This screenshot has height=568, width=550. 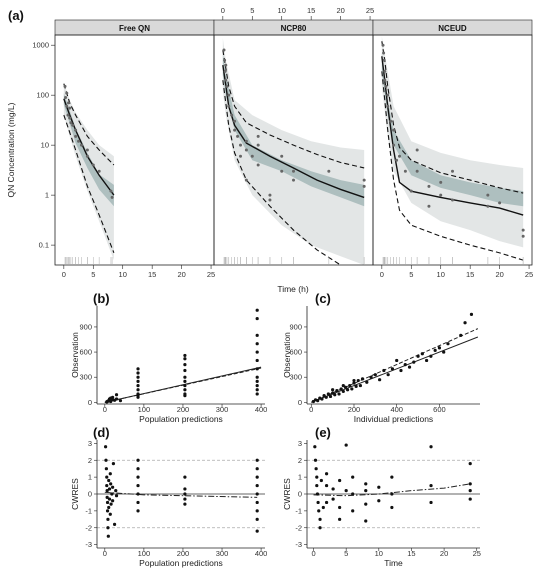 What do you see at coordinates (293, 109) in the screenshot?
I see `percentile-95-line` at bounding box center [293, 109].